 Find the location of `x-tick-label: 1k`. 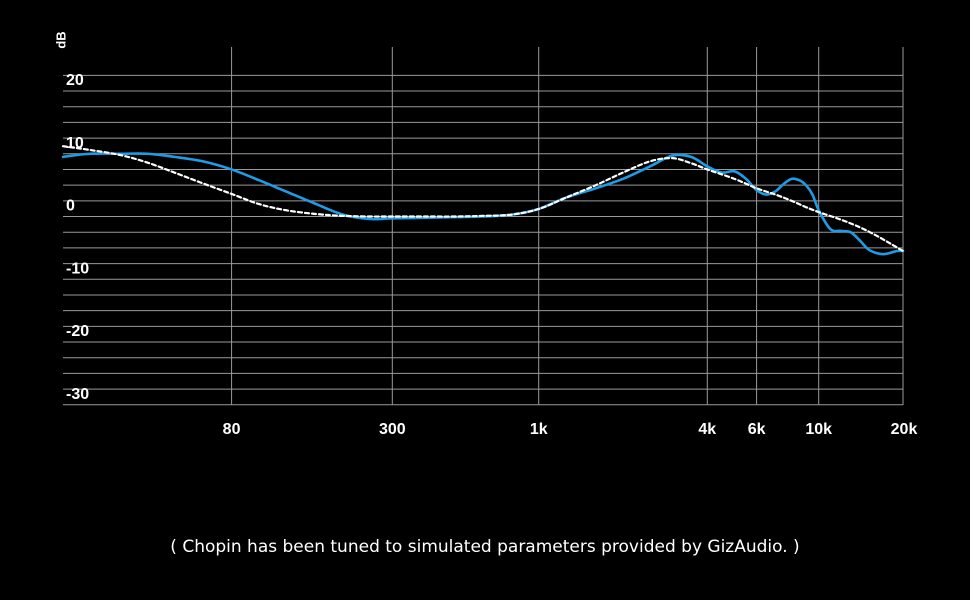

x-tick-label: 1k is located at coordinates (539, 429).